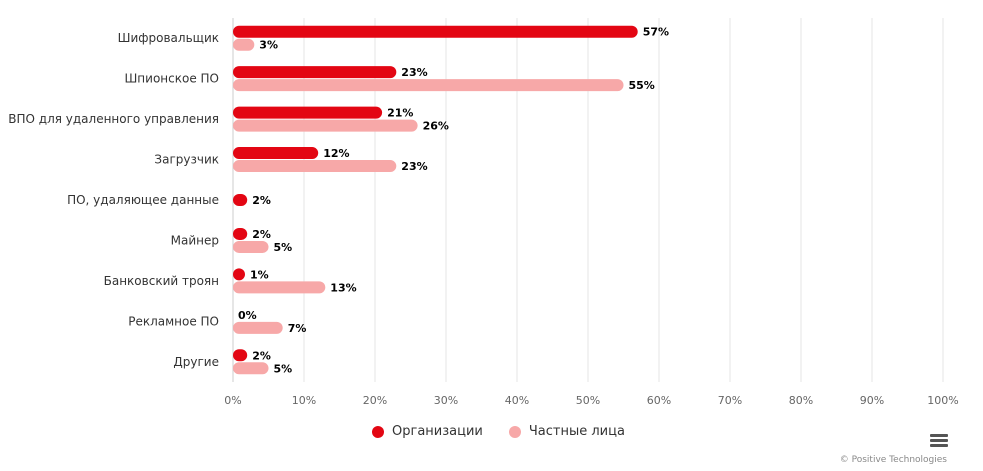  I want to click on data-label-organizations: 57%, so click(656, 32).